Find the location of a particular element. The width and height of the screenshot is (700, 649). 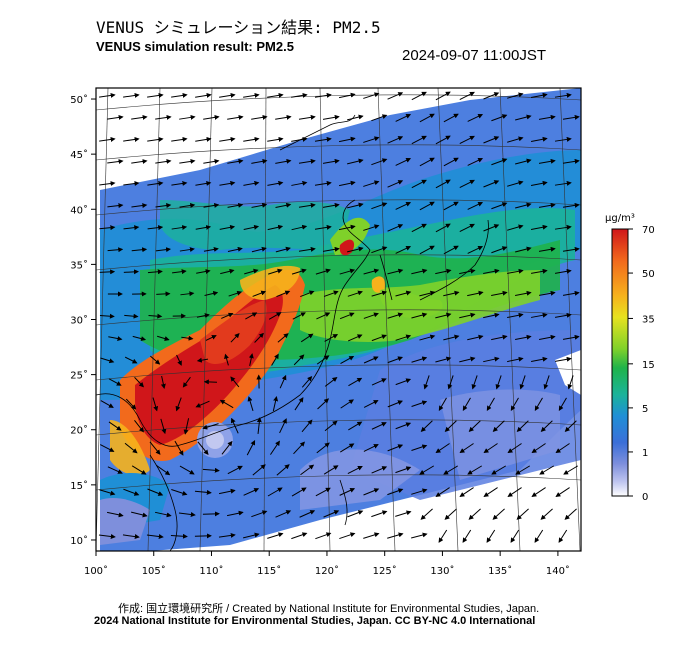

x-tick-label: 110˚ is located at coordinates (211, 571).